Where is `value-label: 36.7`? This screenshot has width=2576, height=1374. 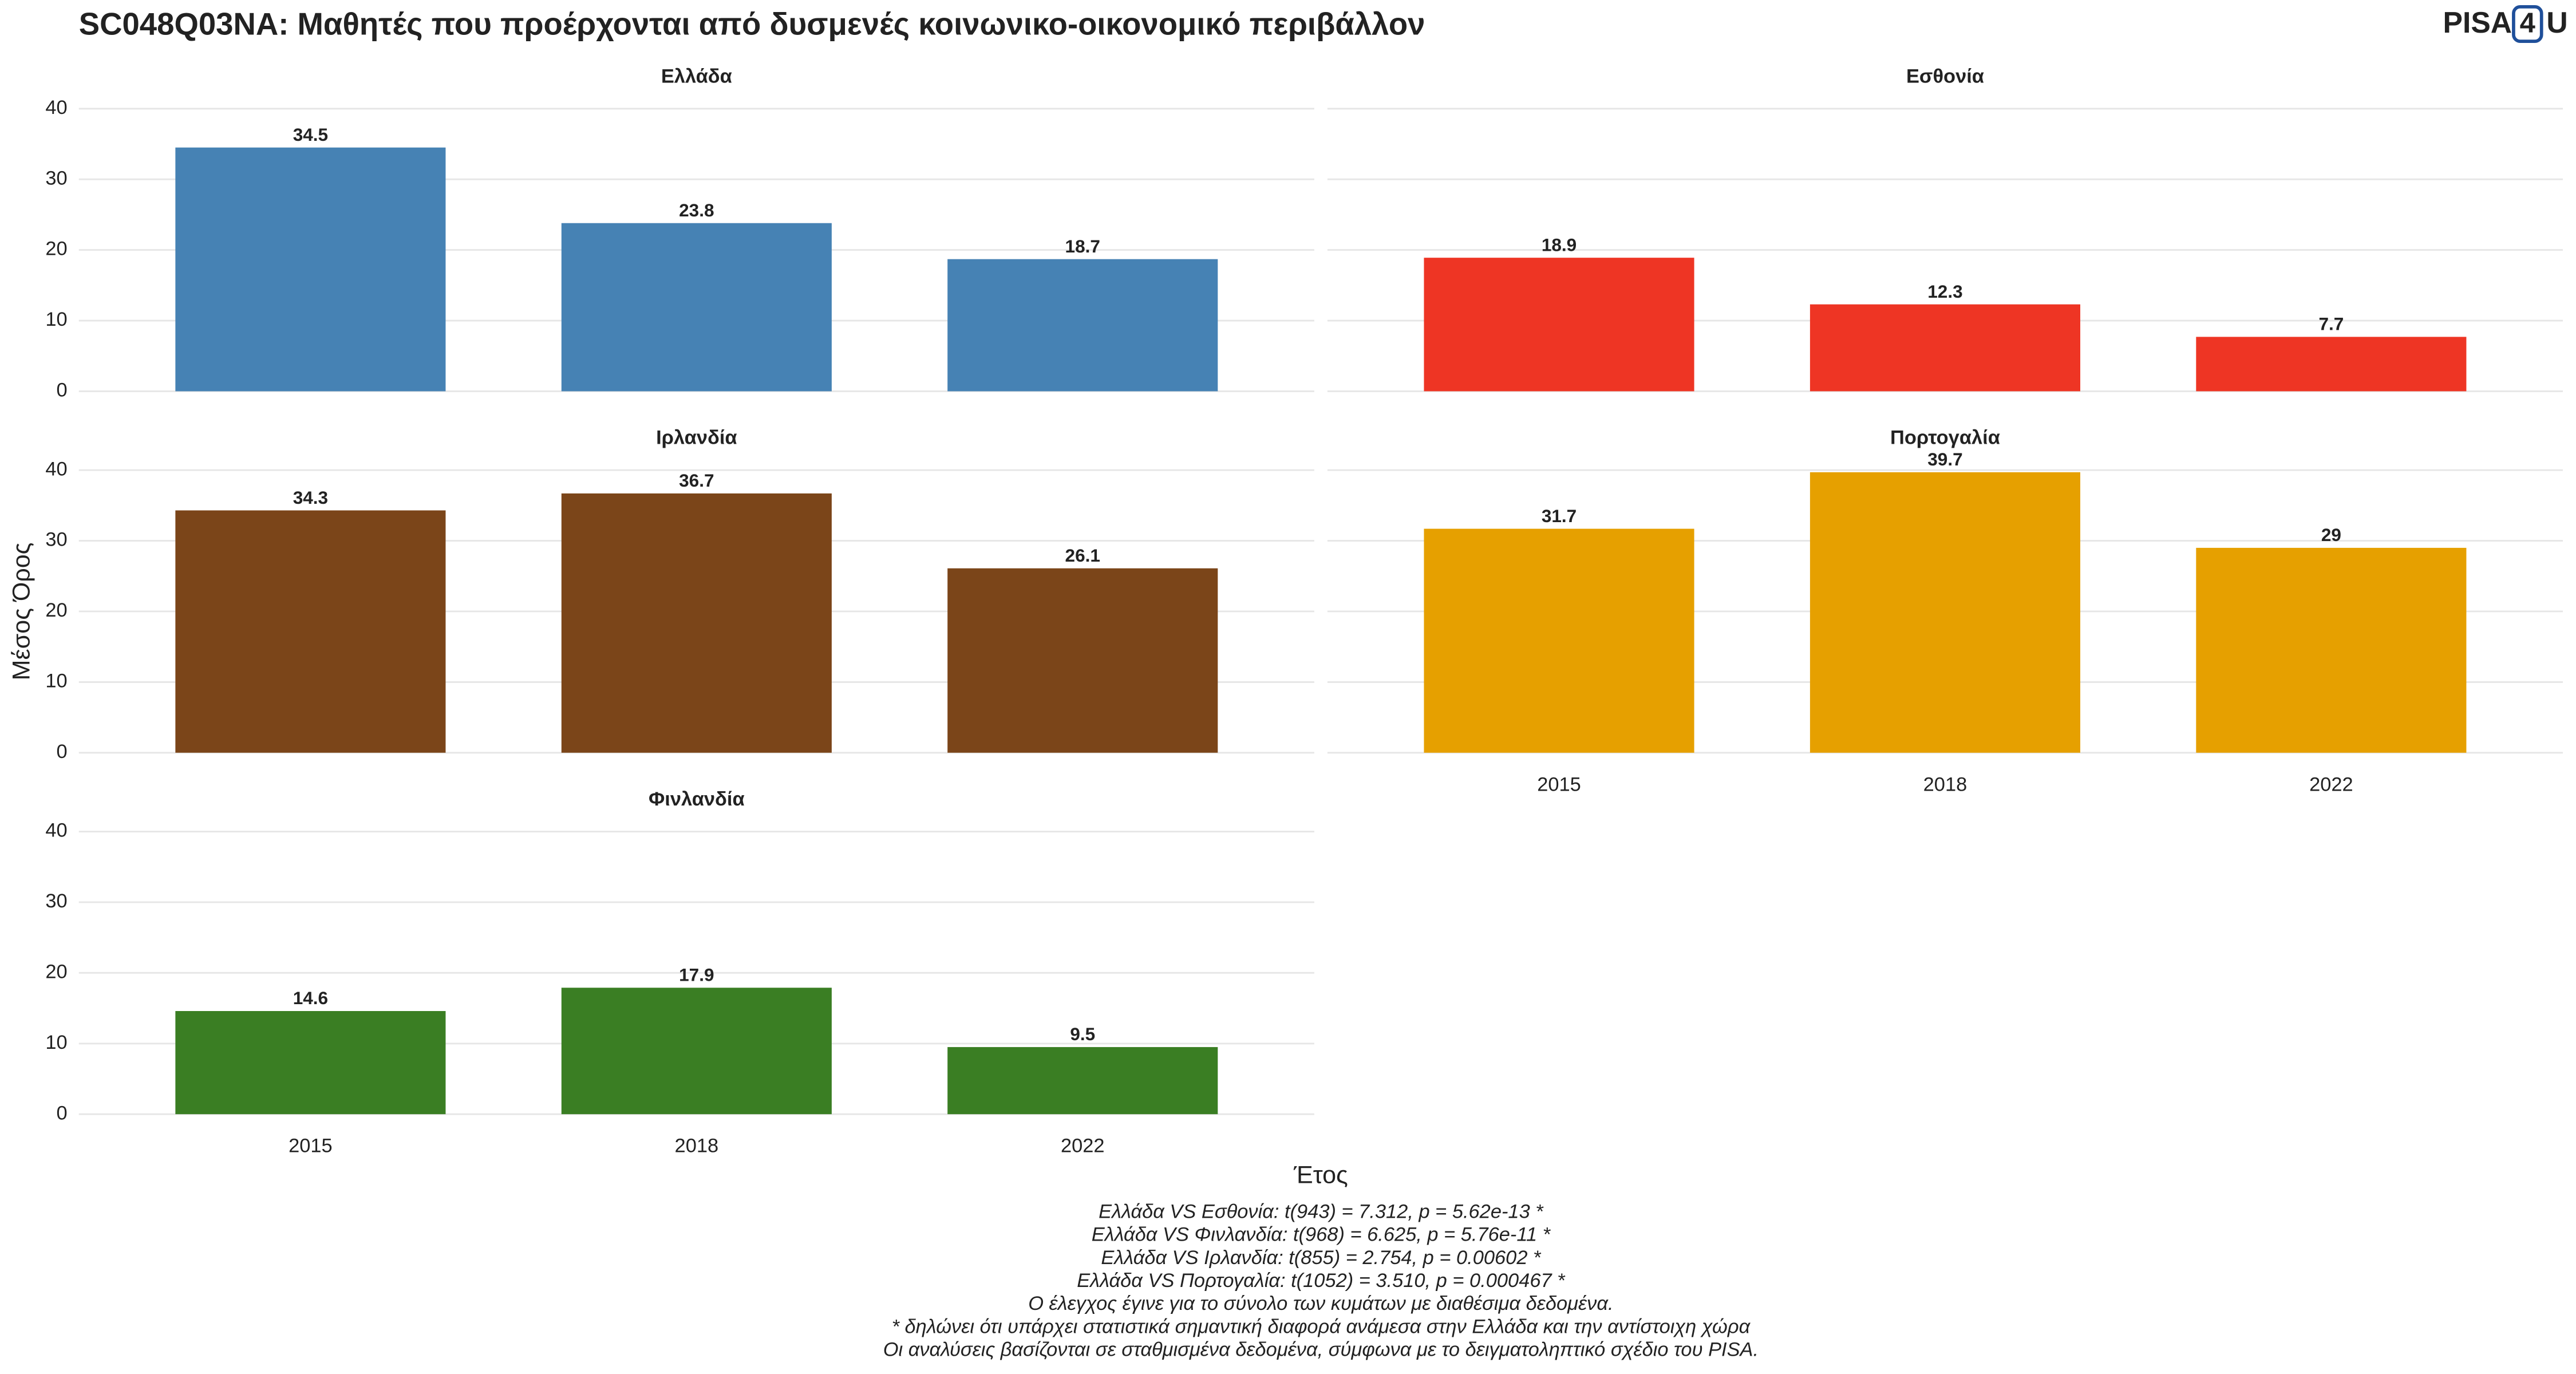
value-label: 36.7 is located at coordinates (696, 481).